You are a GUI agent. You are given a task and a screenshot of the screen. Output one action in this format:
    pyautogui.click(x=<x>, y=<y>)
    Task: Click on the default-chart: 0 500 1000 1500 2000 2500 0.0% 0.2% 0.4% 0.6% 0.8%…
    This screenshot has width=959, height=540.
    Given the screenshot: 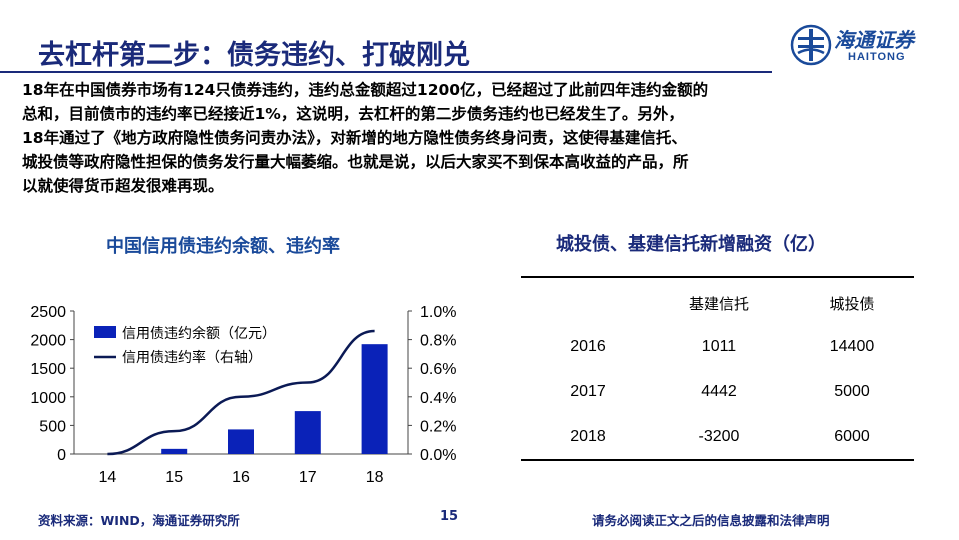 What is the action you would take?
    pyautogui.click(x=243, y=395)
    